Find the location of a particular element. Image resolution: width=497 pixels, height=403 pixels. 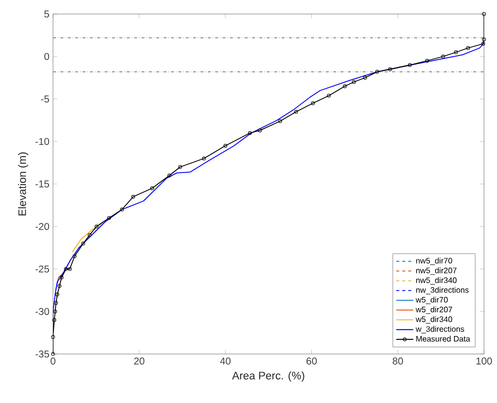

x-tick-label: 100 is located at coordinates (484, 361).